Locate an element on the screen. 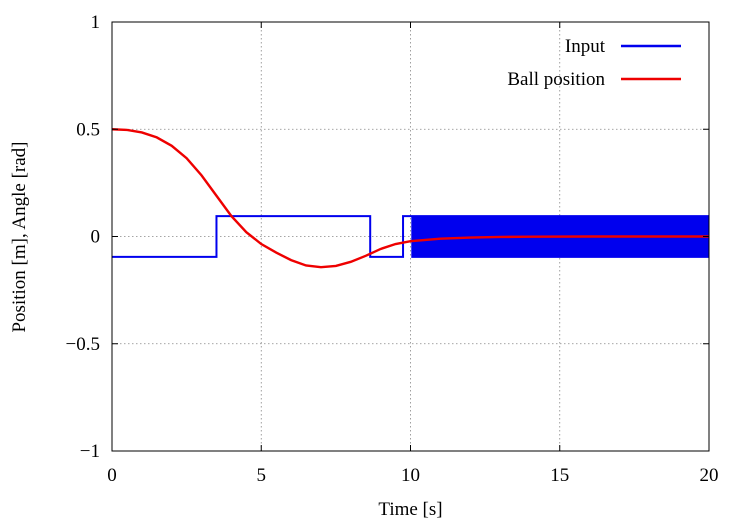  x-tick-label: 5 is located at coordinates (262, 475).